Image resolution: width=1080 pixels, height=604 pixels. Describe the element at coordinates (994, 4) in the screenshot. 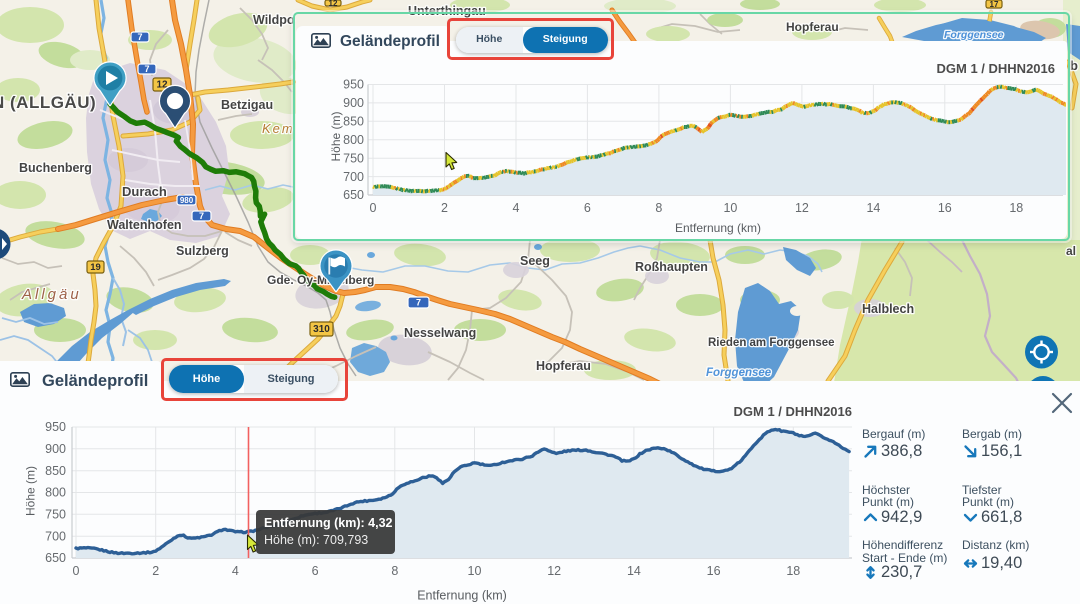

I see `svg-text: 17` at that location.